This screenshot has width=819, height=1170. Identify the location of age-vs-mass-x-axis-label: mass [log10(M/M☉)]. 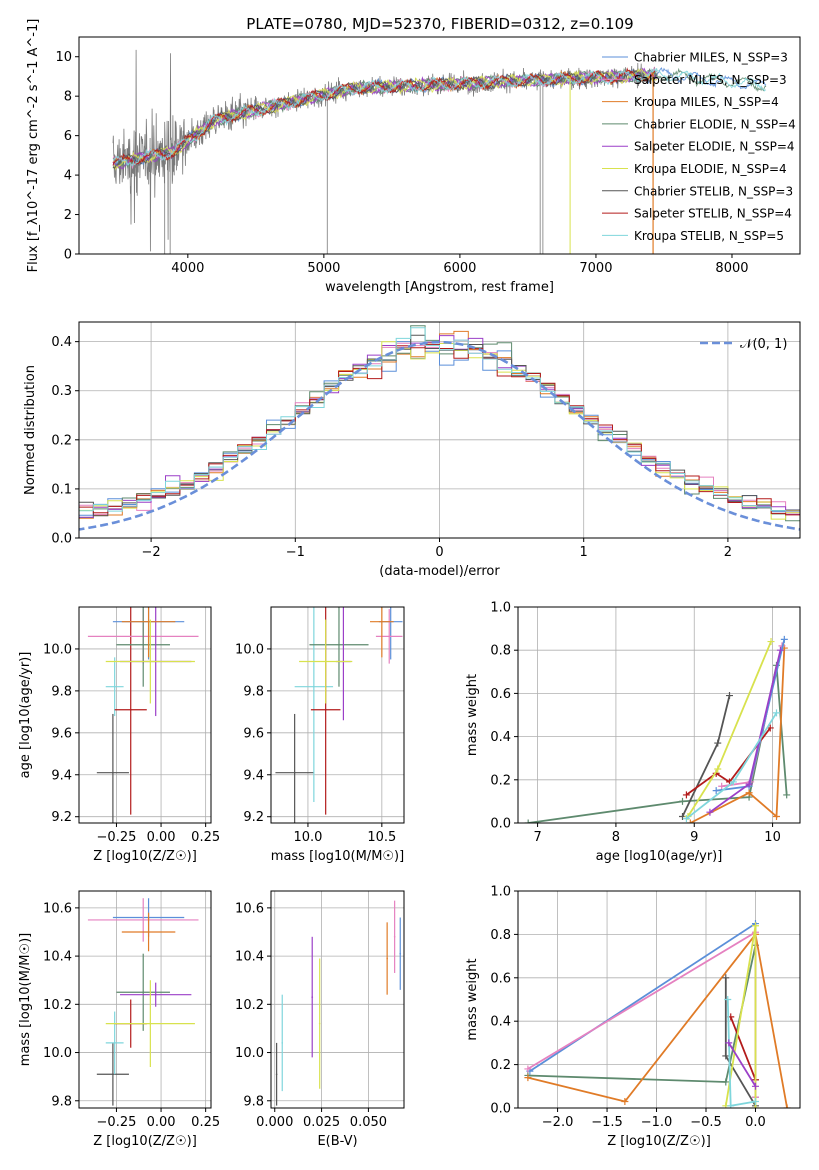
(337, 856).